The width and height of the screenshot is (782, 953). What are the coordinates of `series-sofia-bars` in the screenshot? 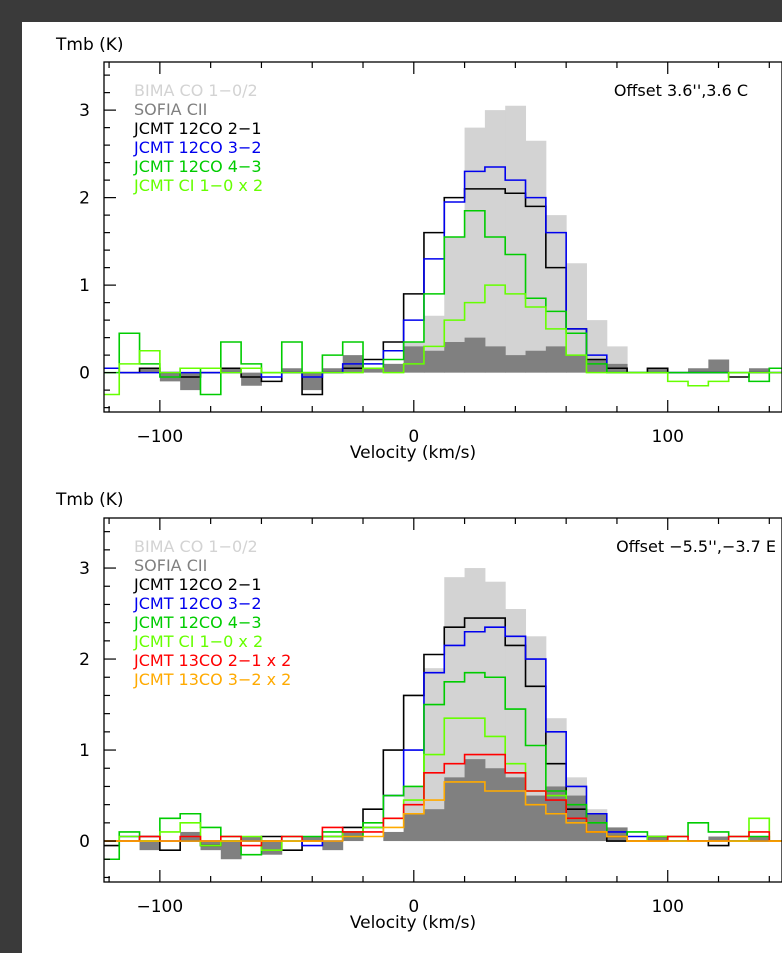 It's located at (454, 364).